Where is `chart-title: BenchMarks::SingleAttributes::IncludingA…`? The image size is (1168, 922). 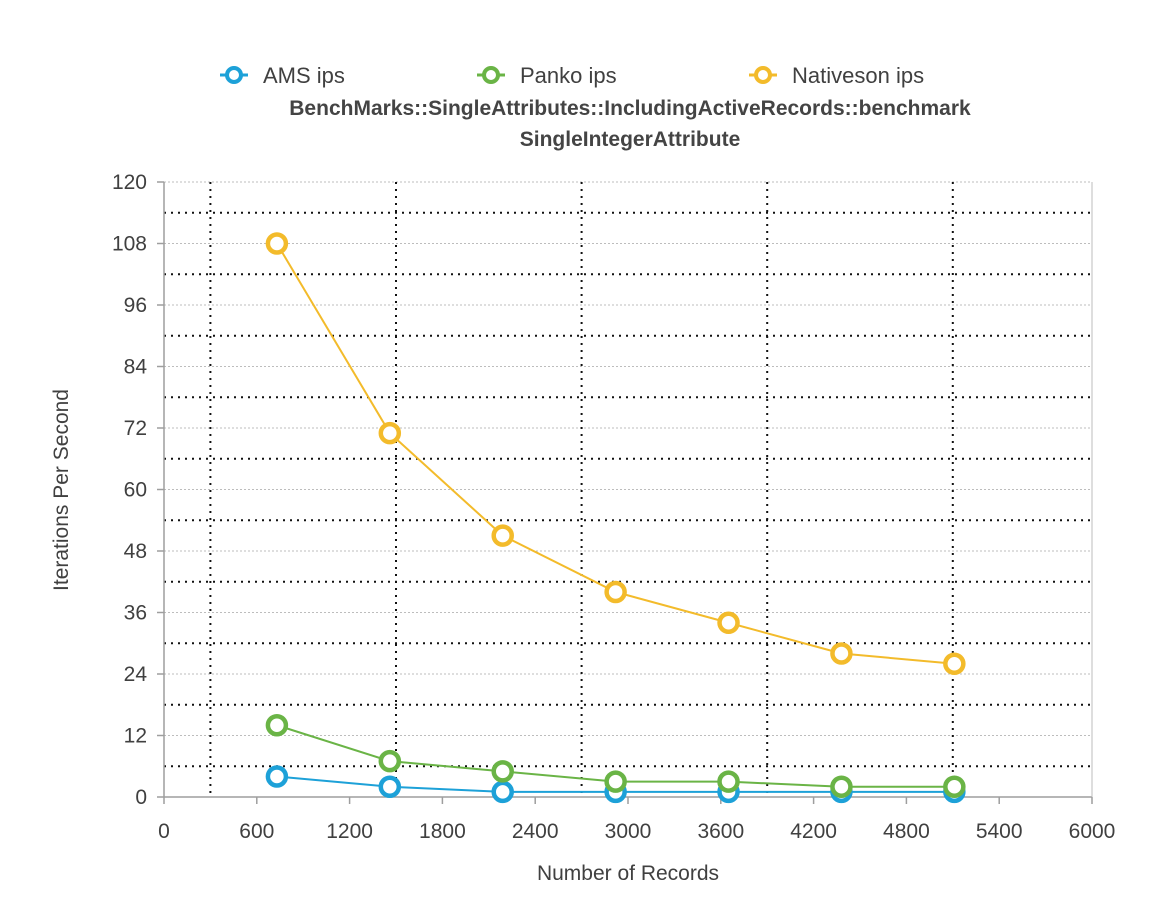 chart-title: BenchMarks::SingleAttributes::IncludingA… is located at coordinates (630, 108).